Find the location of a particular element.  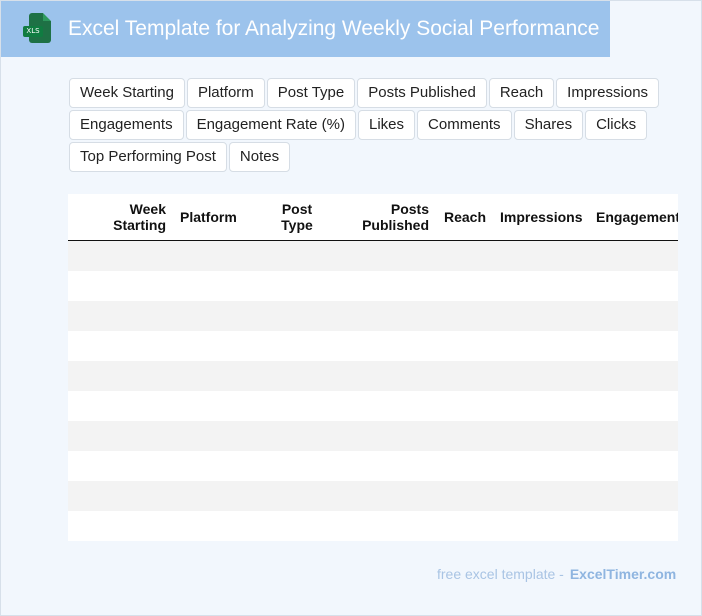

xls-file-icon: XLS is located at coordinates (37, 29).